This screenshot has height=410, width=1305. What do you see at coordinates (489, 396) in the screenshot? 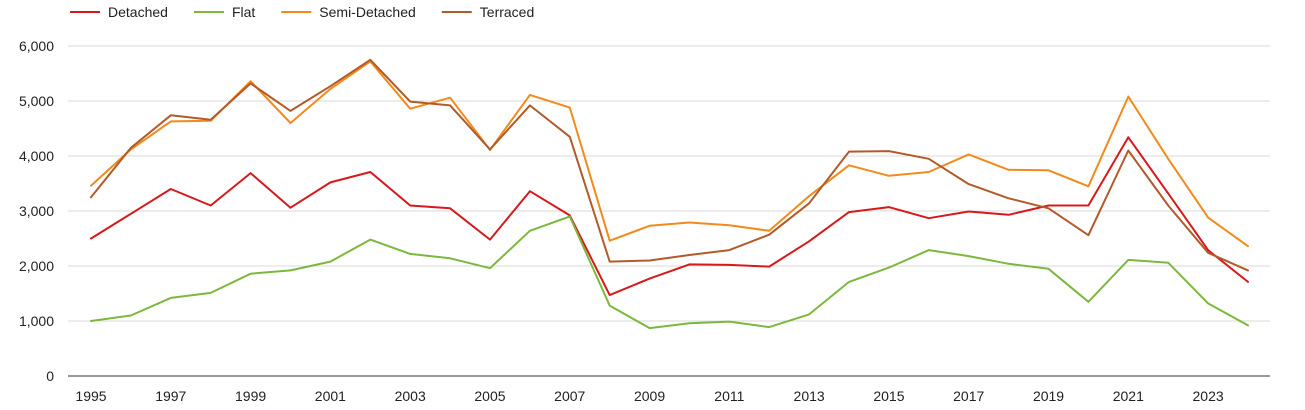
I see `x-tick-label: 2005` at bounding box center [489, 396].